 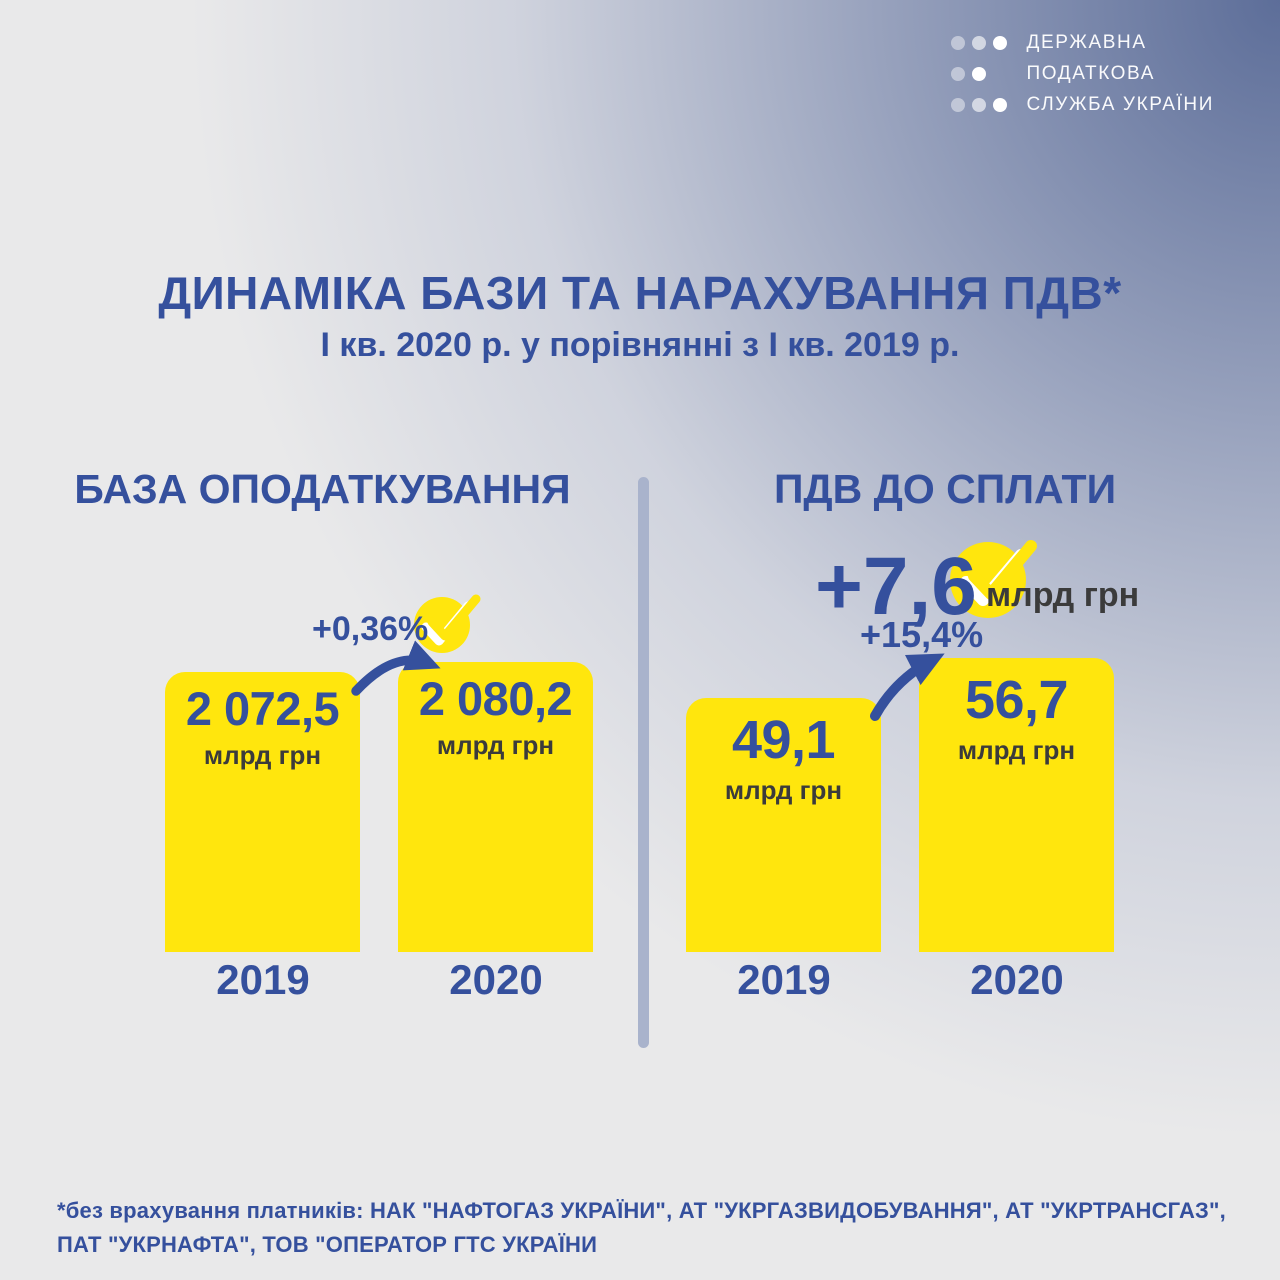 What do you see at coordinates (1120, 104) in the screenshot?
I see `logo-line: СЛУЖБА УКРАЇНИ` at bounding box center [1120, 104].